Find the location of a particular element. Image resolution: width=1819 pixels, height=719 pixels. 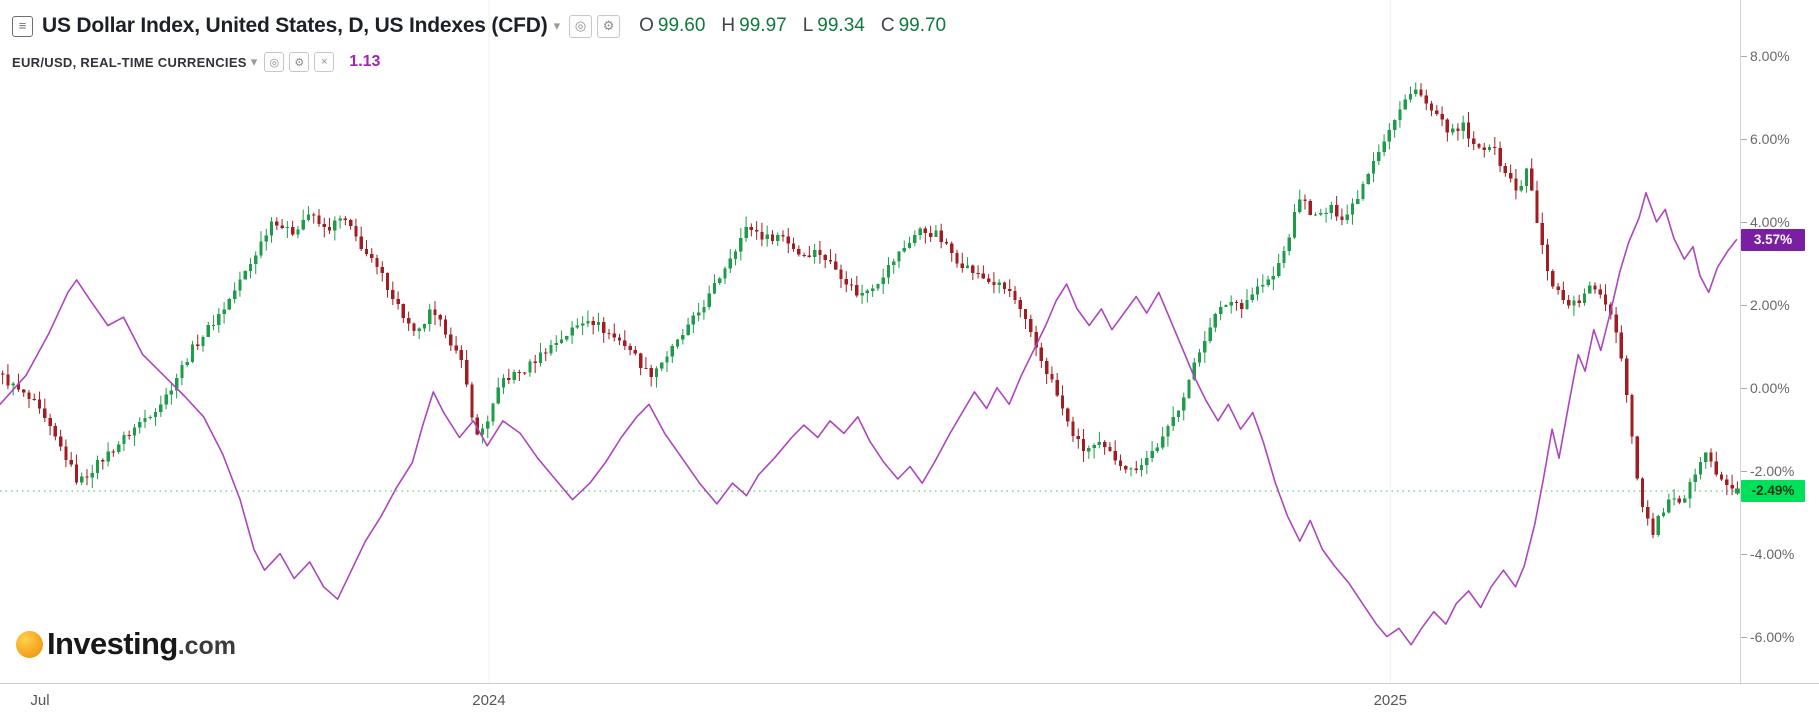

legend-overlay-symbol: EUR/USD, REAL-TIME CURRENCIES ▾ ◎ ⚙ × 1.13 is located at coordinates (196, 62).